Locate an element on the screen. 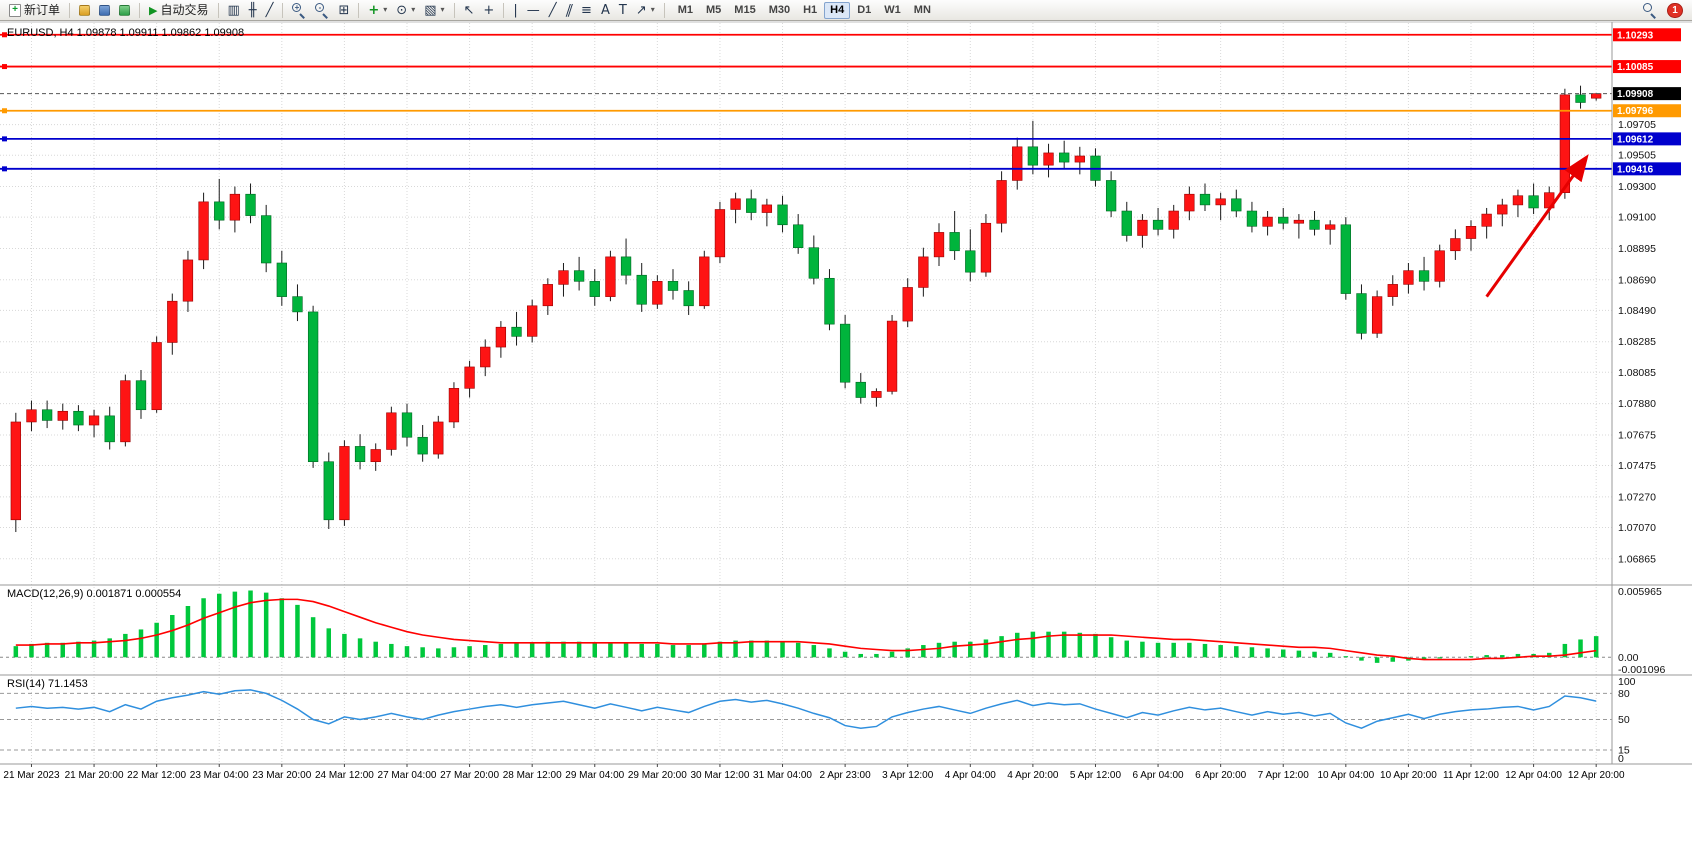 Image resolution: width=1692 pixels, height=847 pixels. search-icon is located at coordinates (1650, 10).